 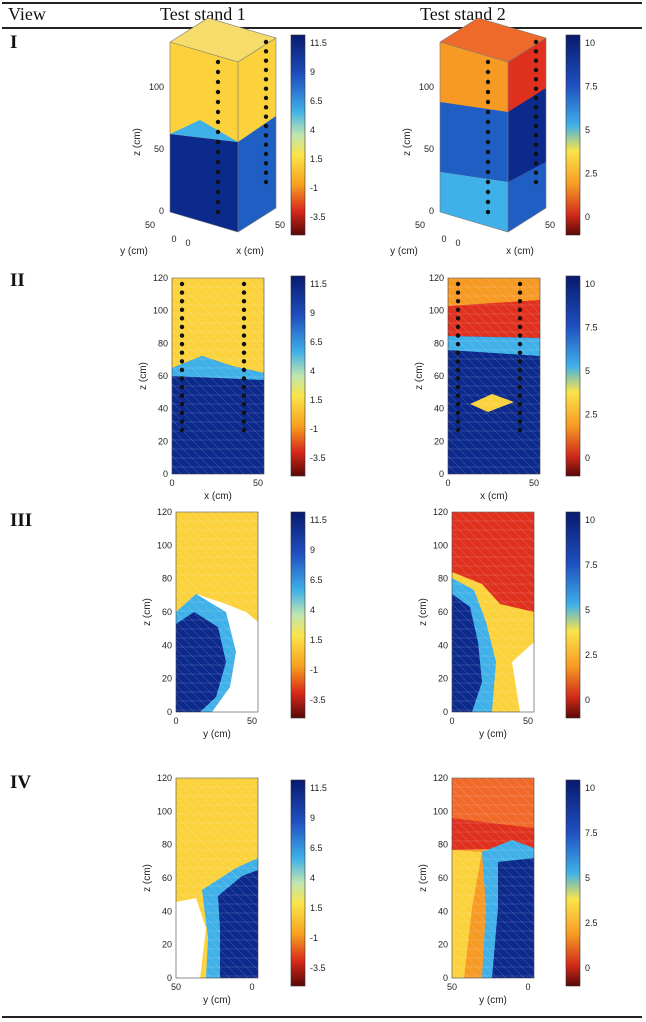 I want to click on row-label-iv: IV, so click(x=21, y=782).